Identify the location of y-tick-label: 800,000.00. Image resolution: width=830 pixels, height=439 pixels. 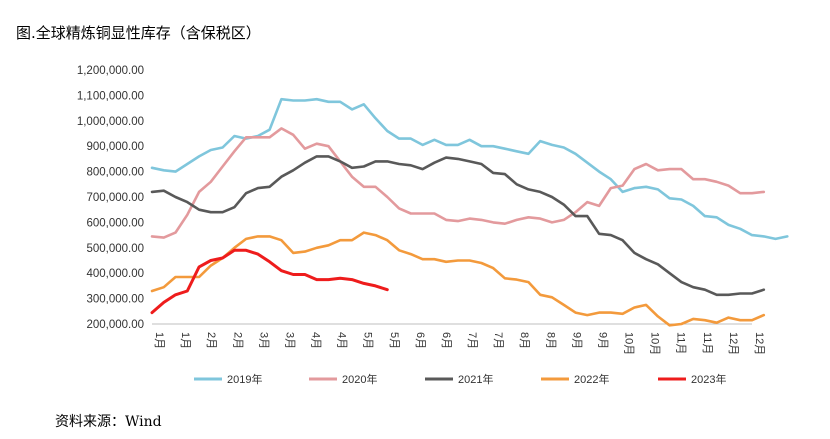
(115, 173).